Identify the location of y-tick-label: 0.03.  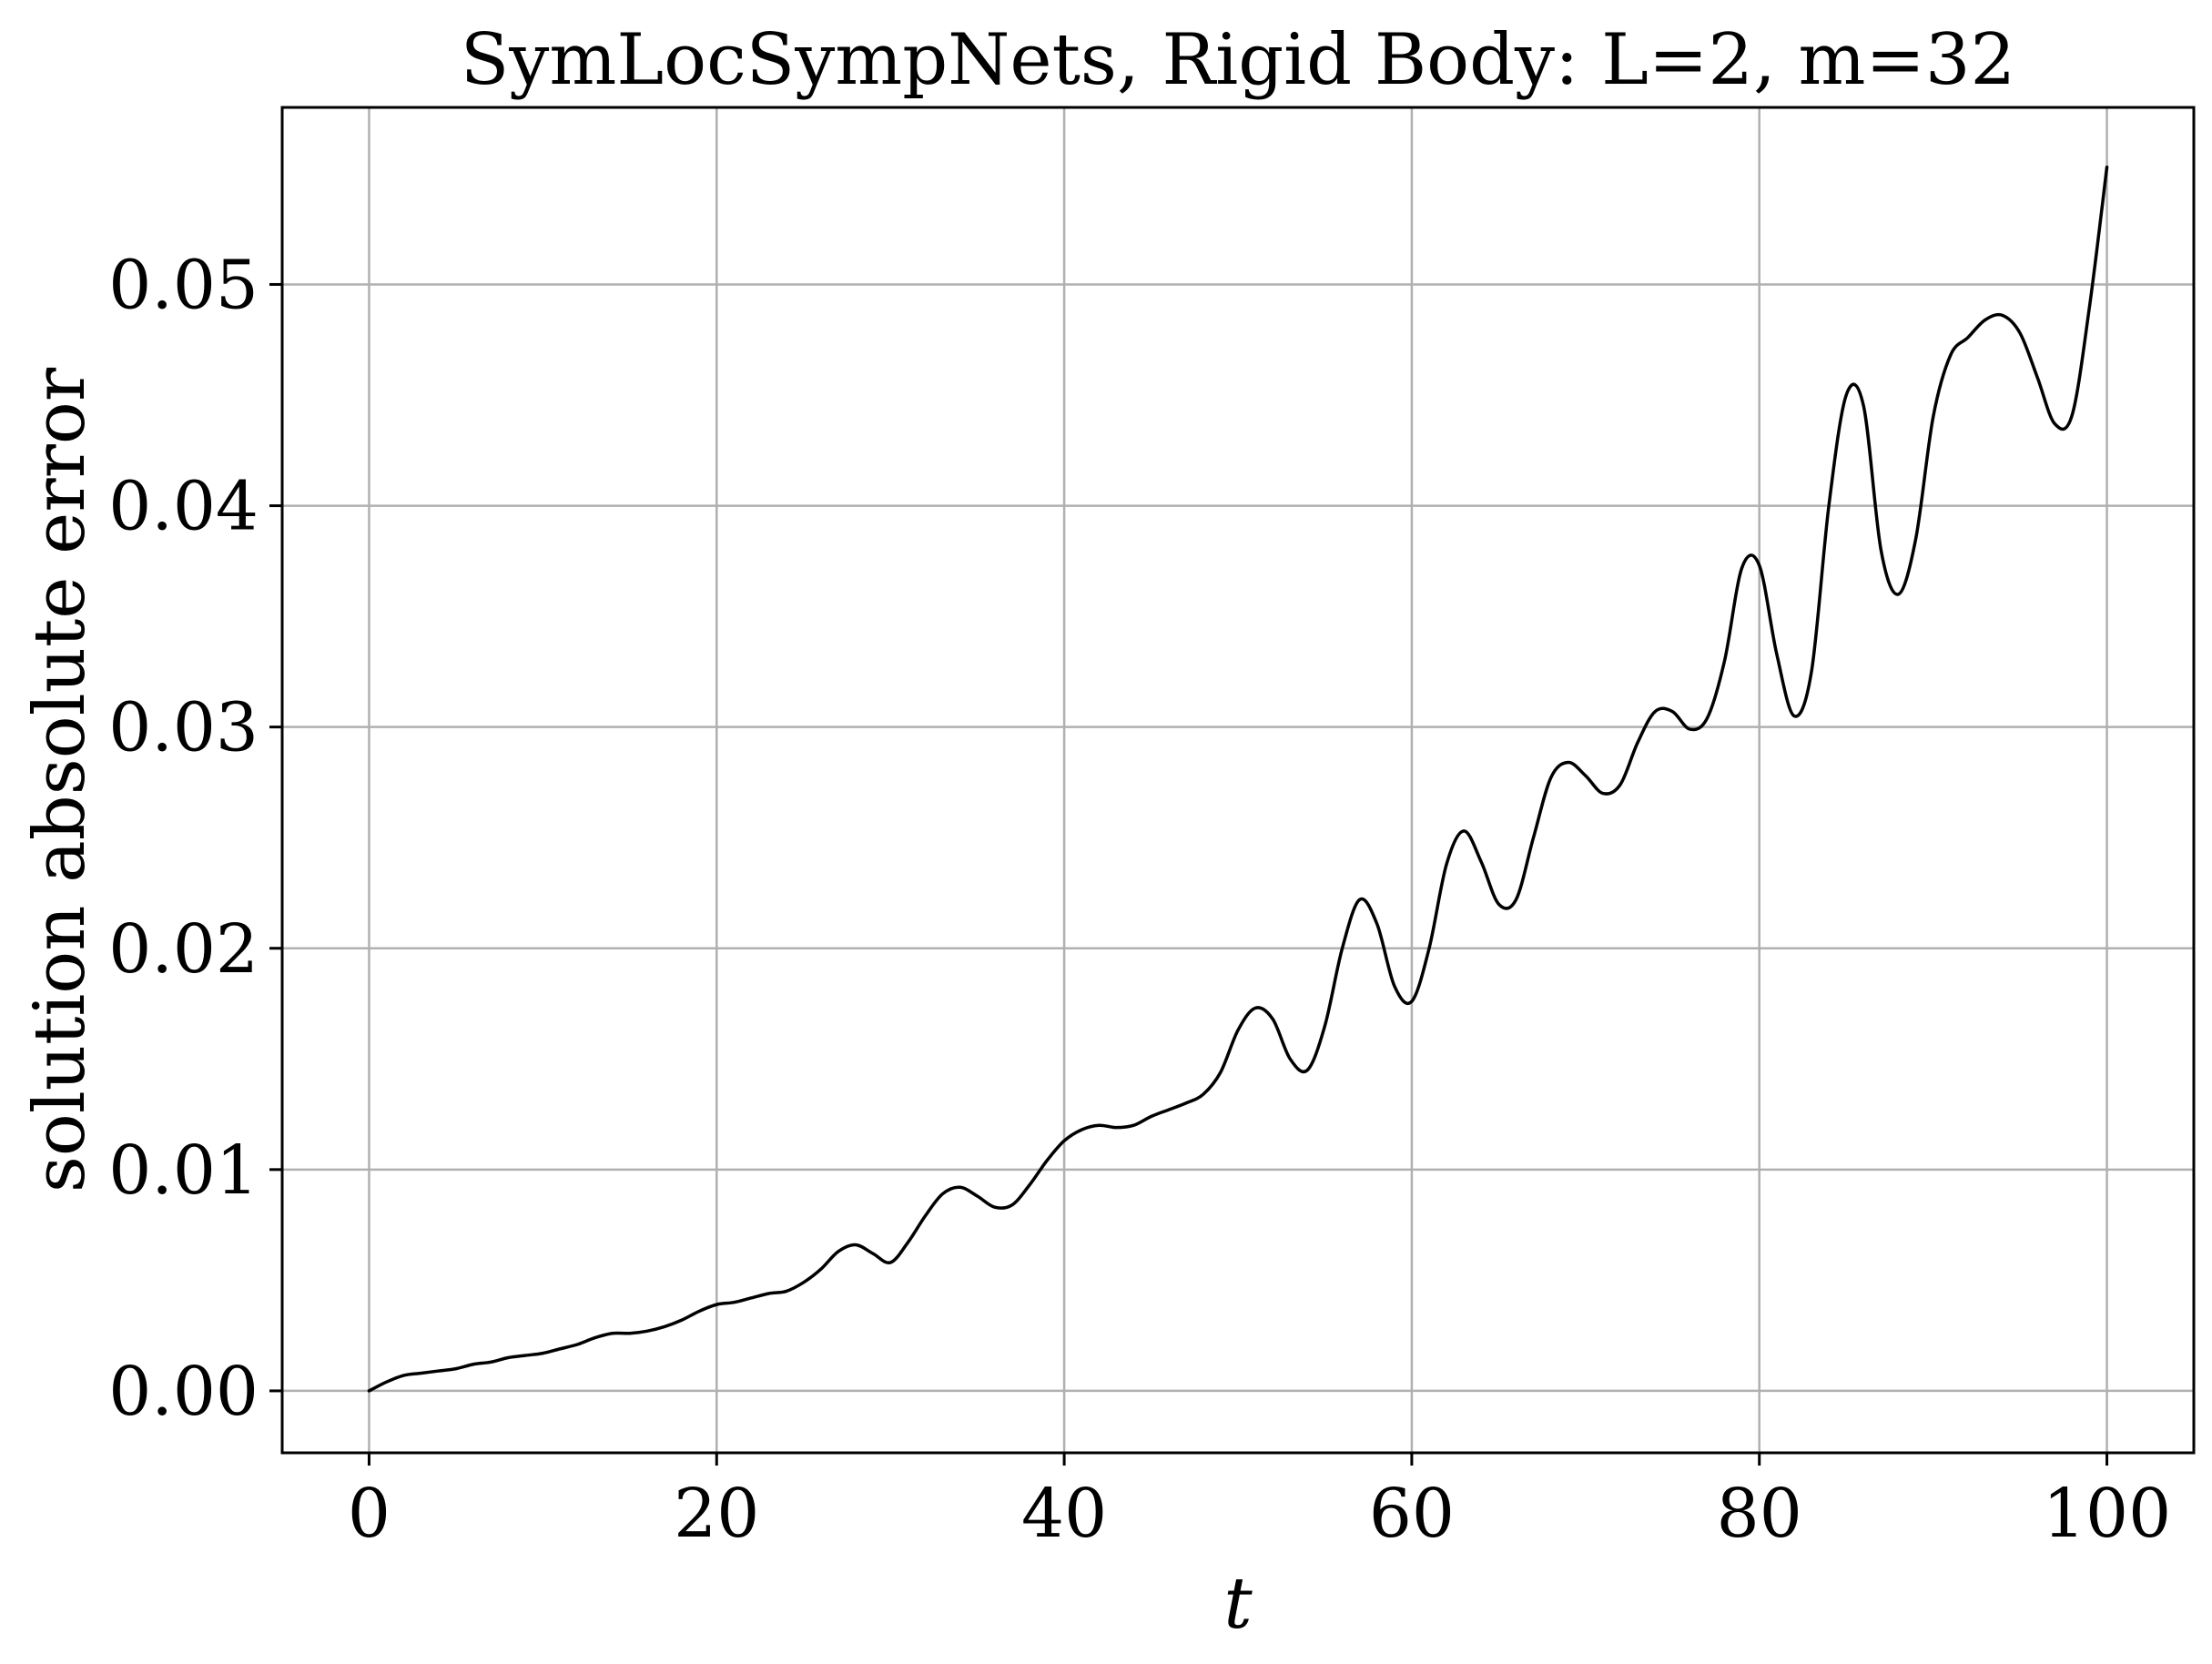
(183, 728).